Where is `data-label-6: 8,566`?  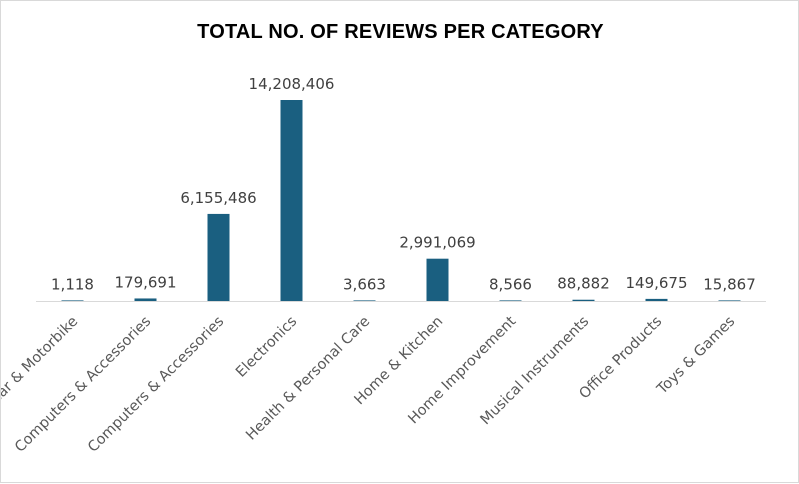
data-label-6: 8,566 is located at coordinates (510, 284).